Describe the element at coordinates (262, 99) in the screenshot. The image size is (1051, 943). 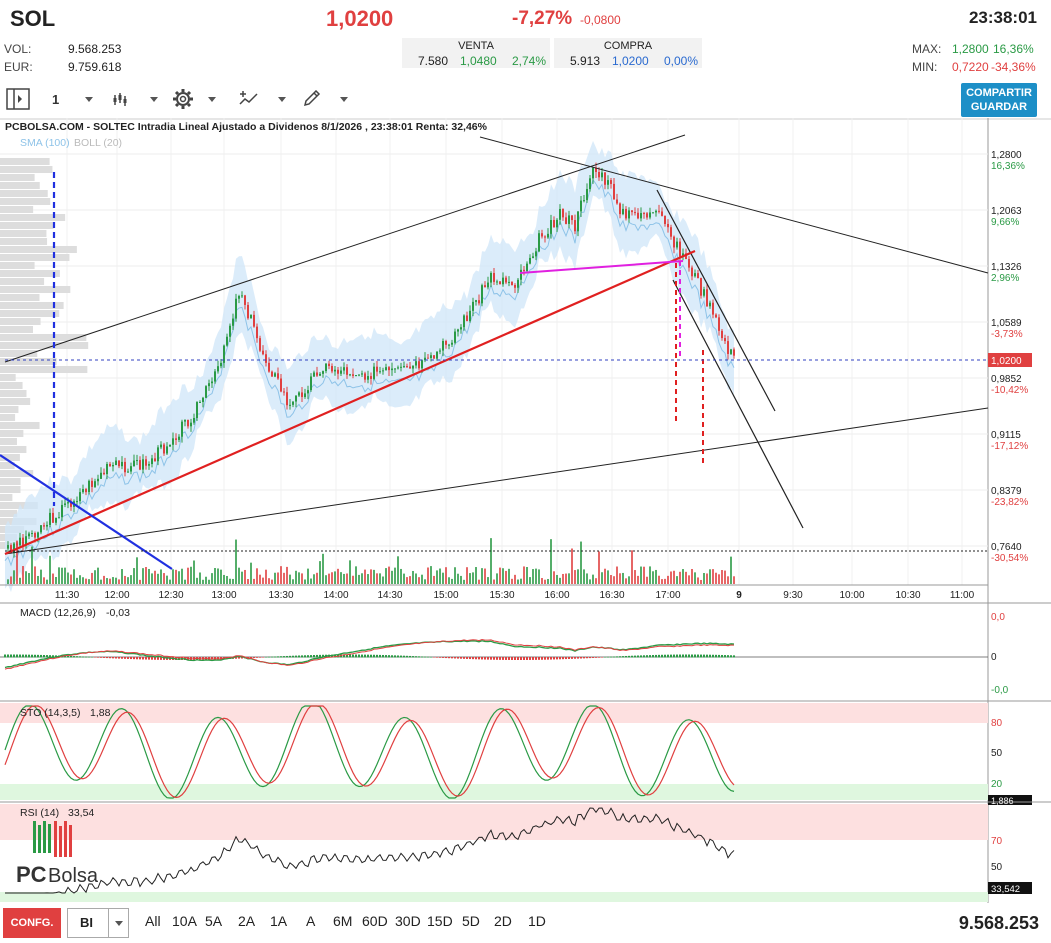
I see `indicators-dropdown` at that location.